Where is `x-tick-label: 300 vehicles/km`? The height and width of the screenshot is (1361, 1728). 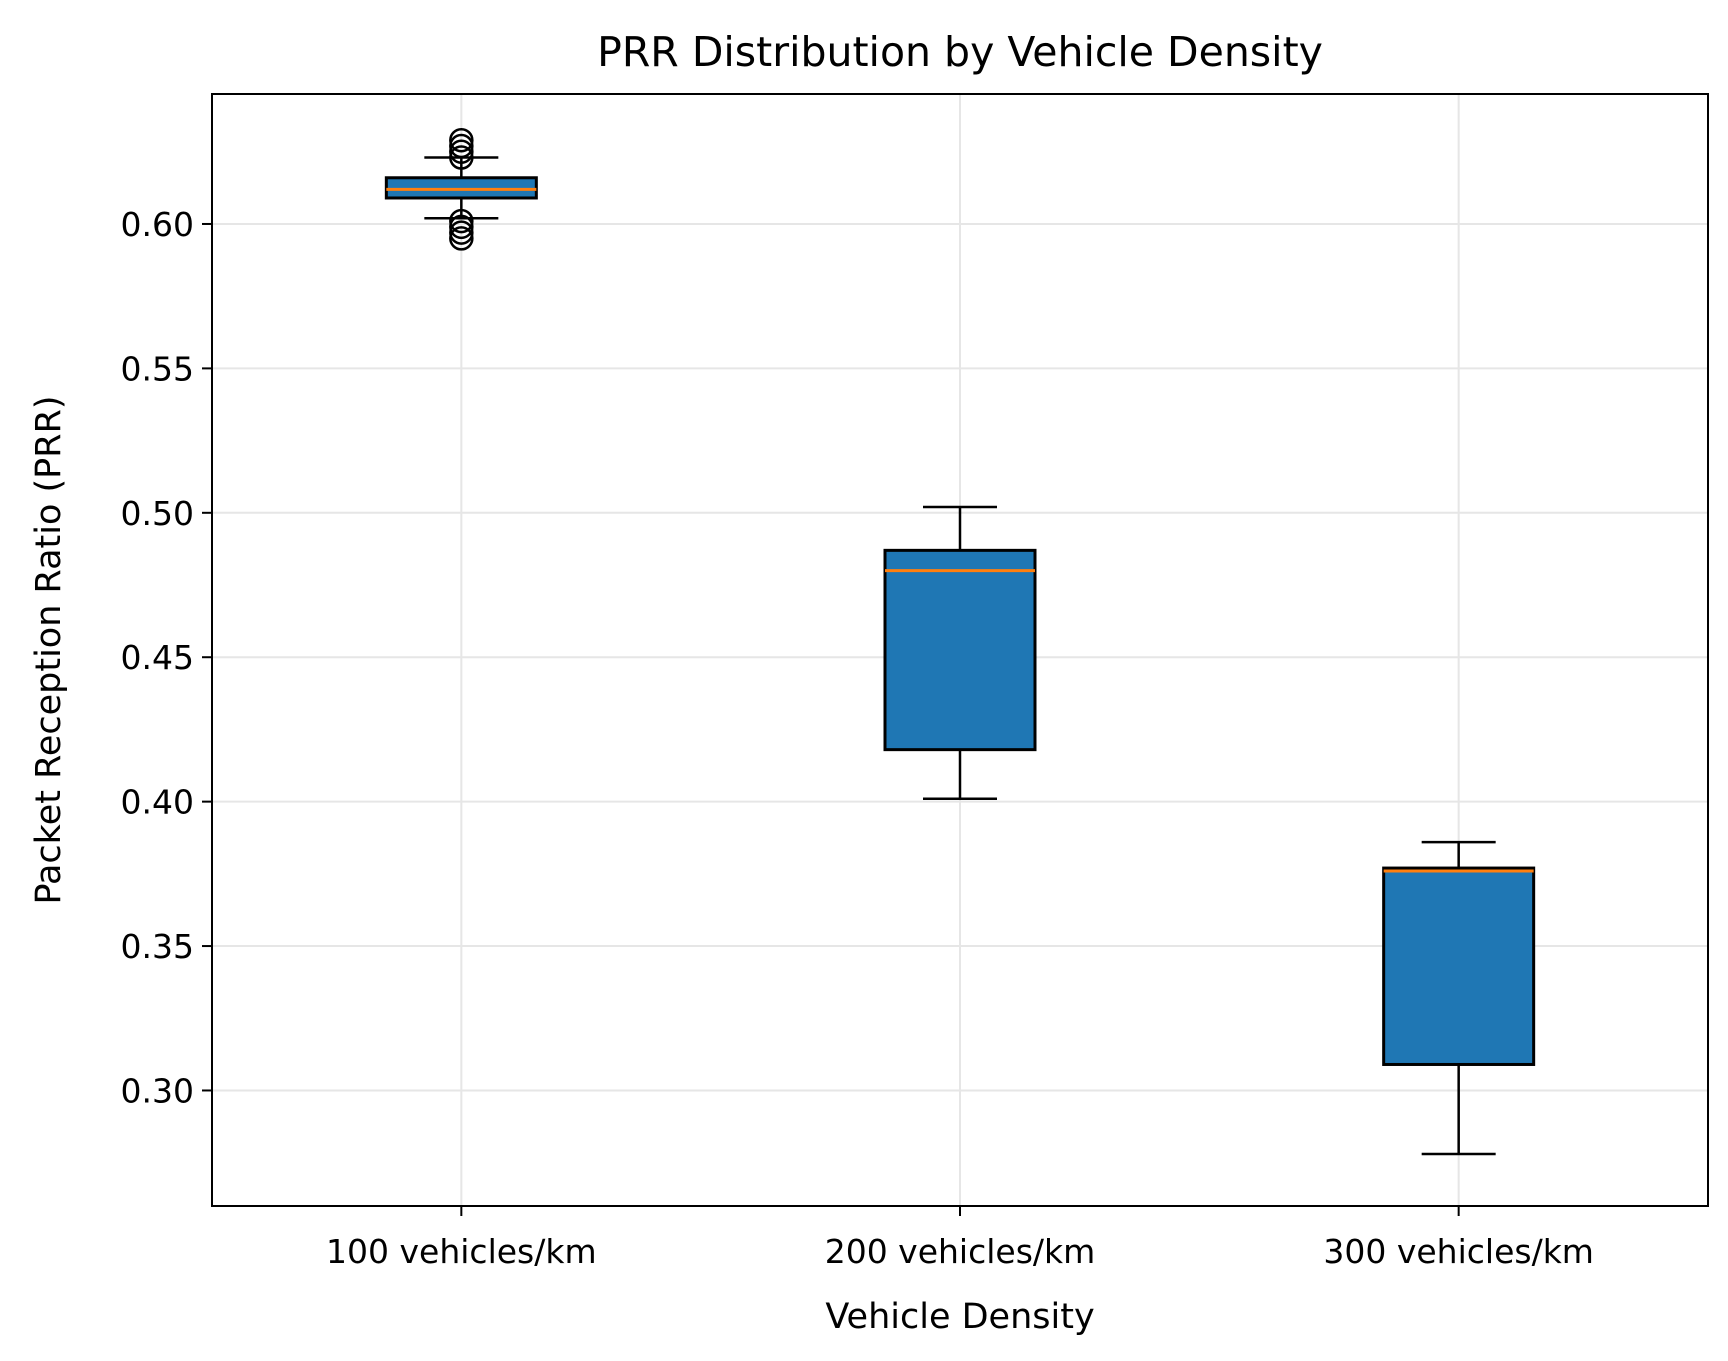 x-tick-label: 300 vehicles/km is located at coordinates (1458, 1251).